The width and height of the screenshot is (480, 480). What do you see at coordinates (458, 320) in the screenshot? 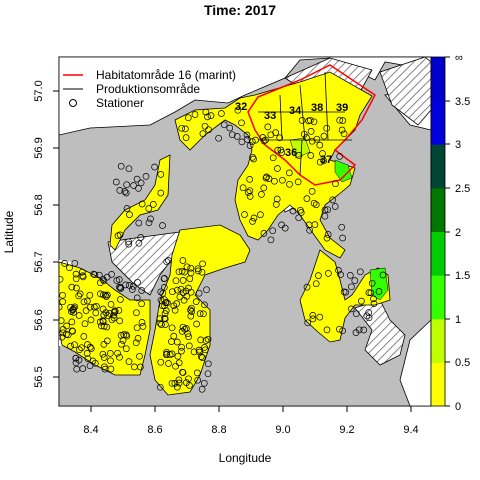
I see `colorbar-label: 1` at bounding box center [458, 320].